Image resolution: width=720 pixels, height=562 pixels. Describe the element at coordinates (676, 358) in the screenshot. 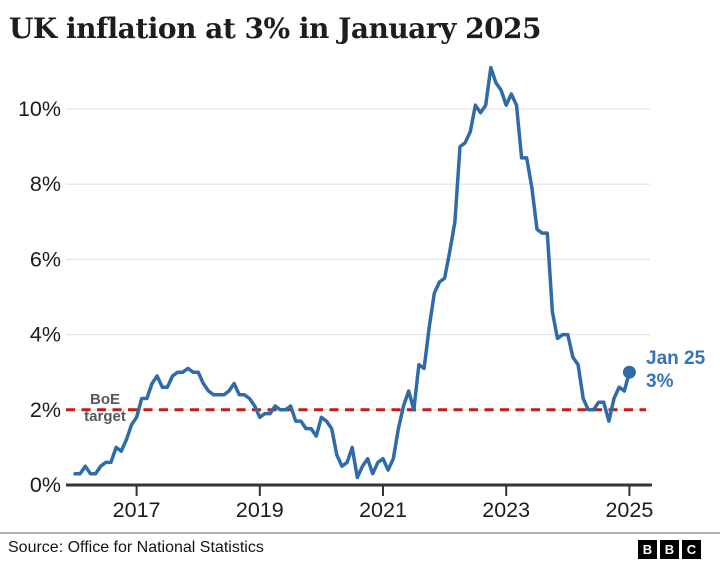

I see `latest-point-date: Jan 25` at that location.